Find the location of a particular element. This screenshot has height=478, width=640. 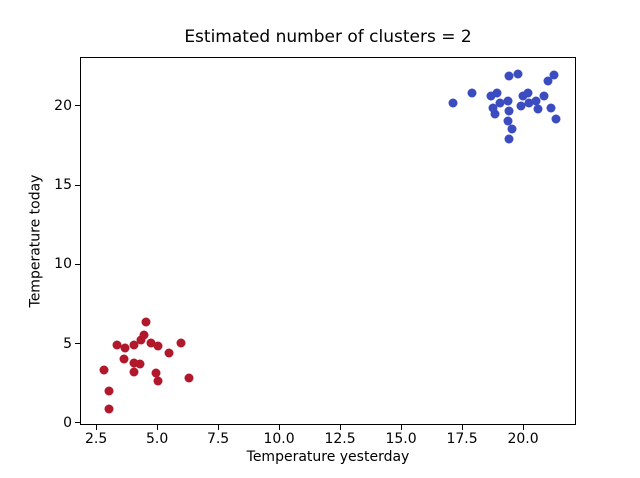

y-axis-label: Temperature today is located at coordinates (35, 241).